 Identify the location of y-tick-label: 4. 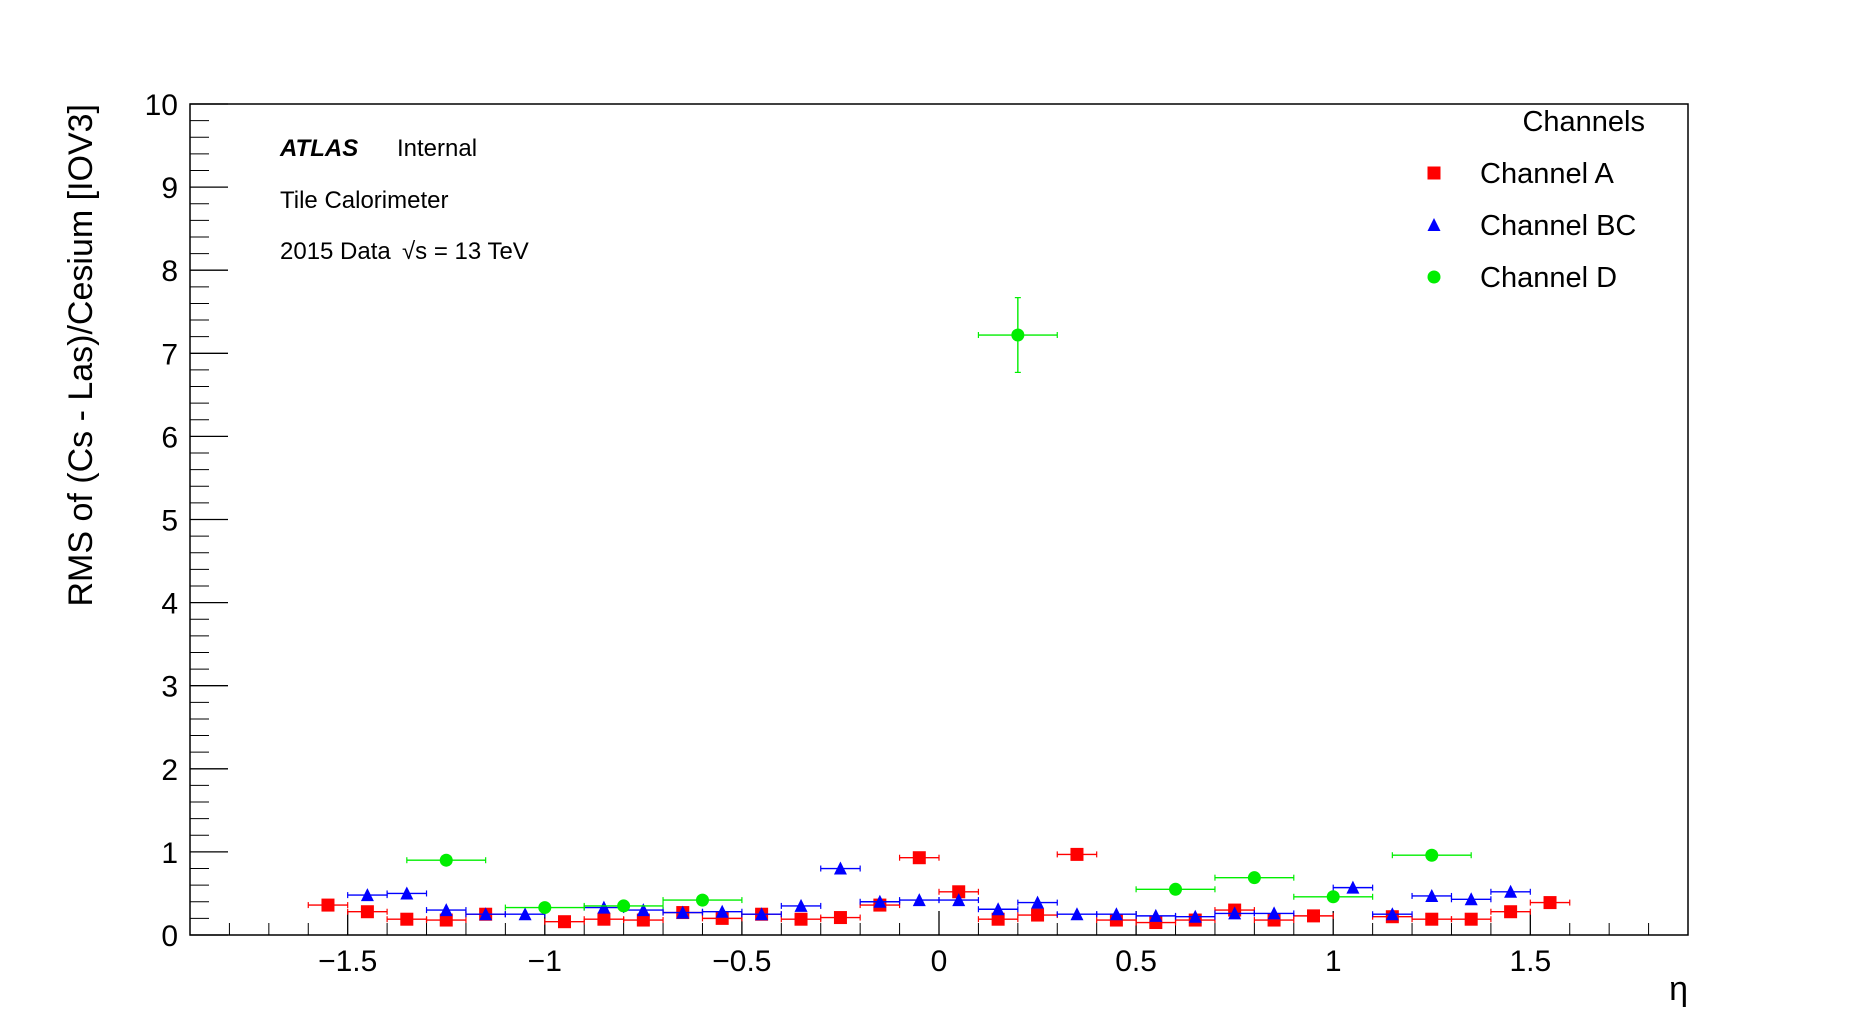
(169, 604).